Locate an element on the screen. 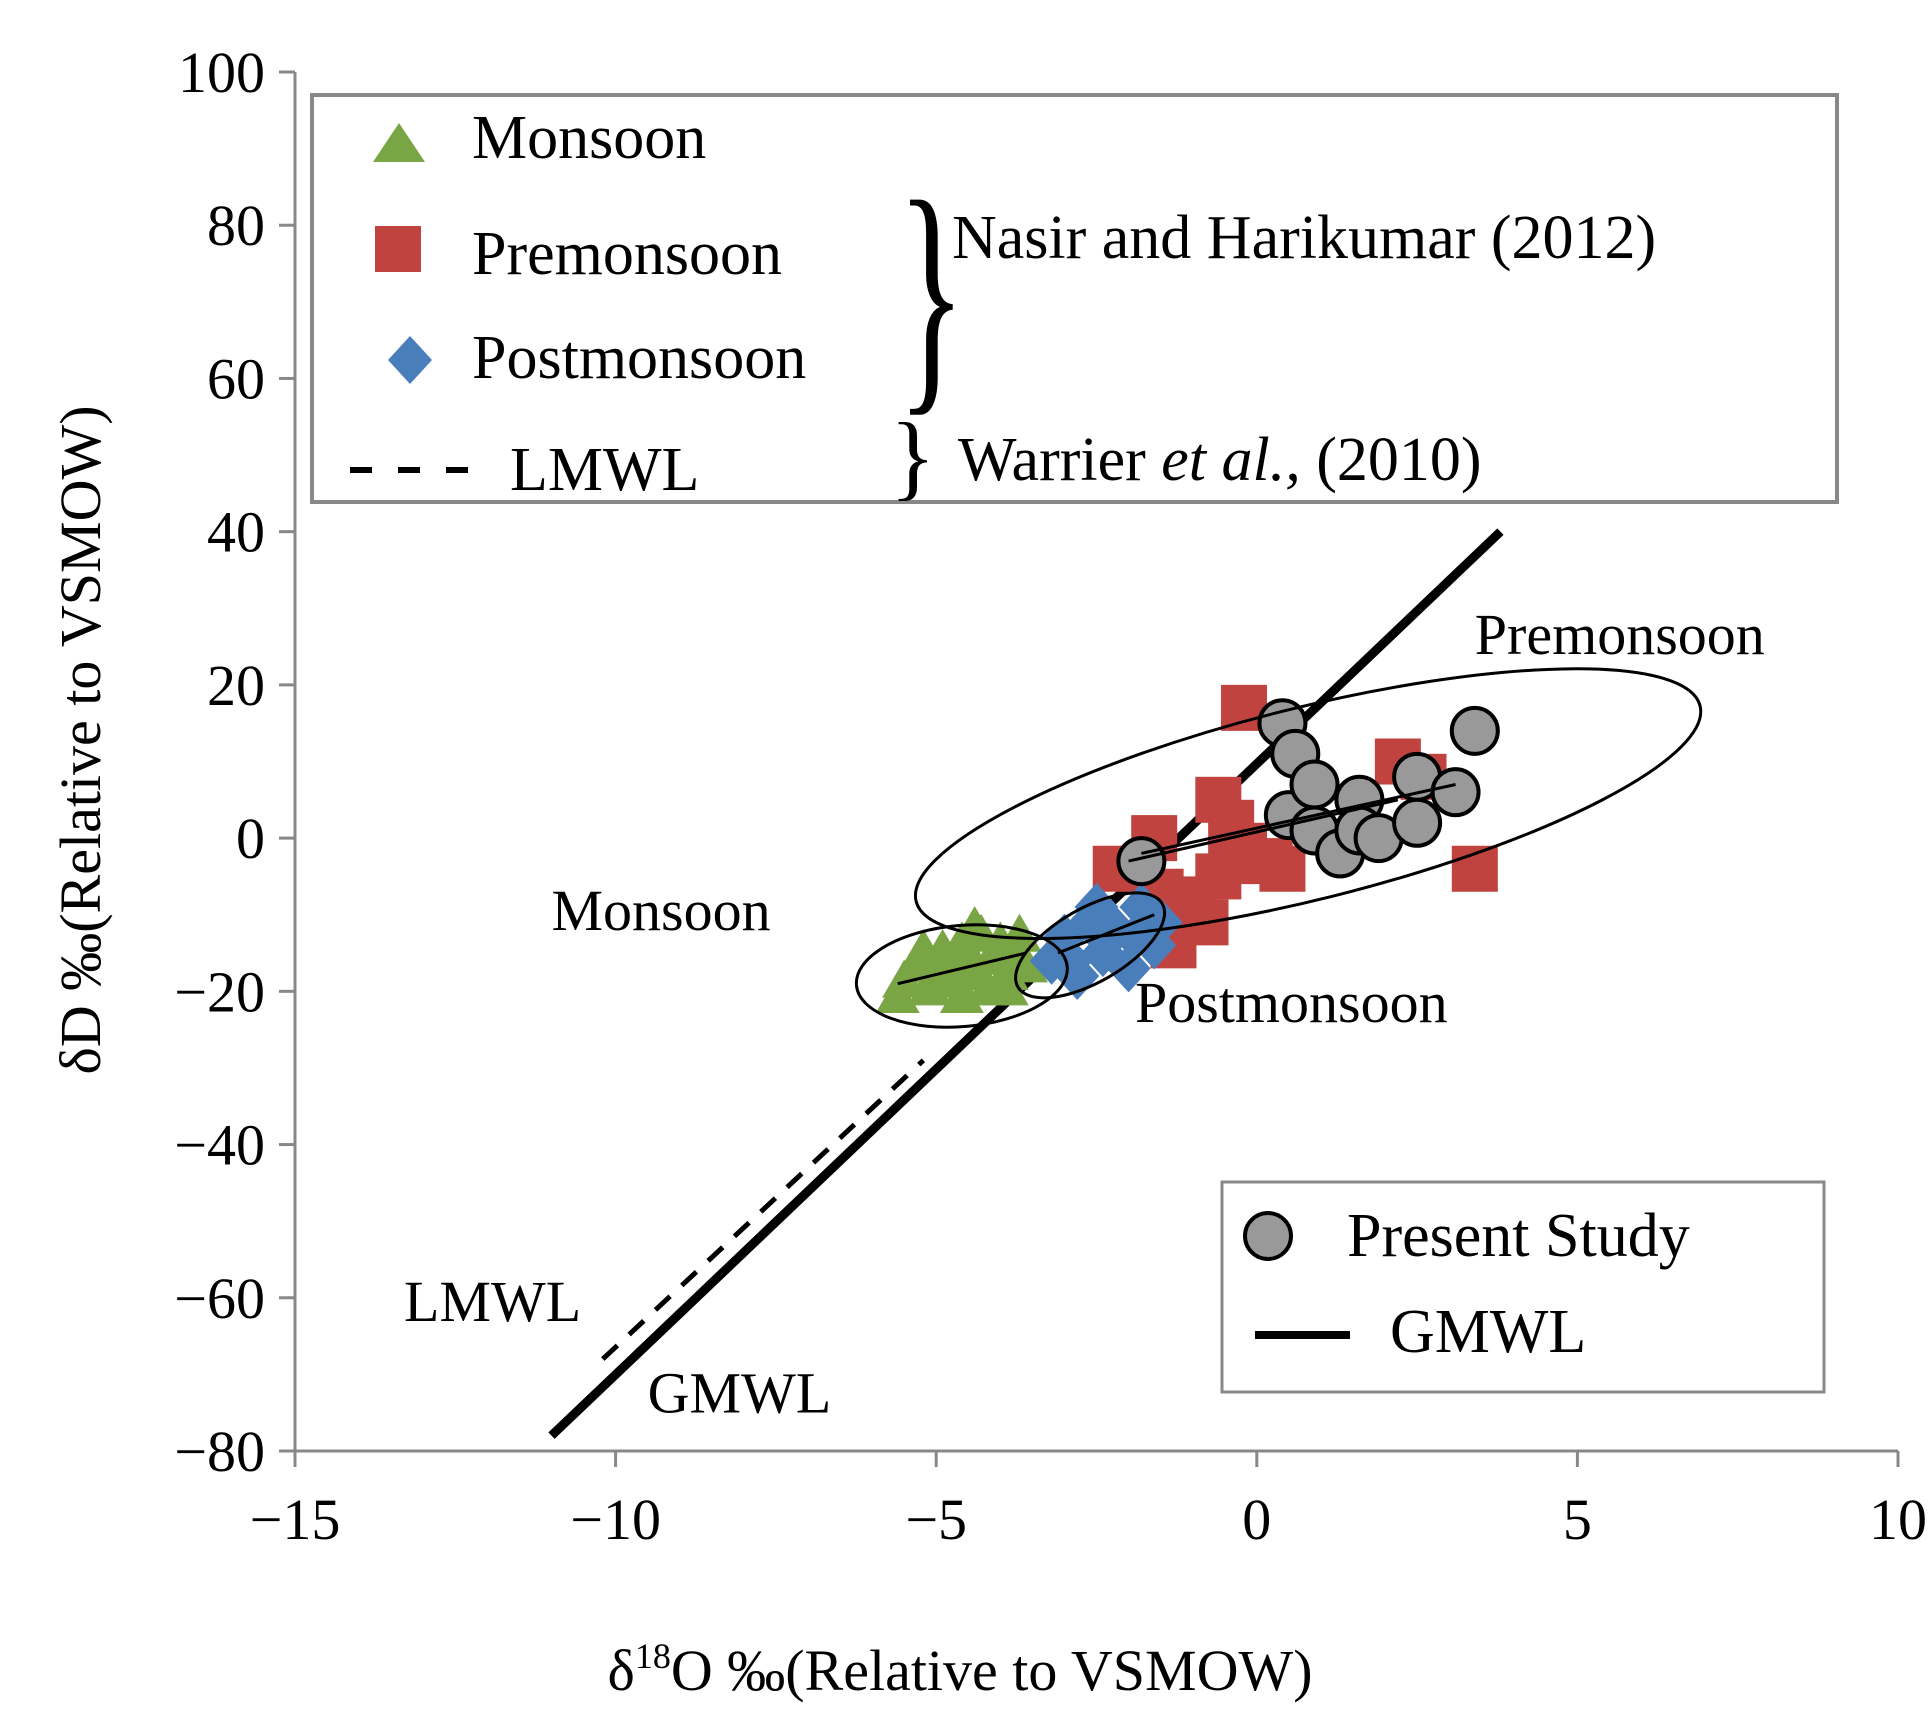  y-tick-label: 80 is located at coordinates (236, 225).